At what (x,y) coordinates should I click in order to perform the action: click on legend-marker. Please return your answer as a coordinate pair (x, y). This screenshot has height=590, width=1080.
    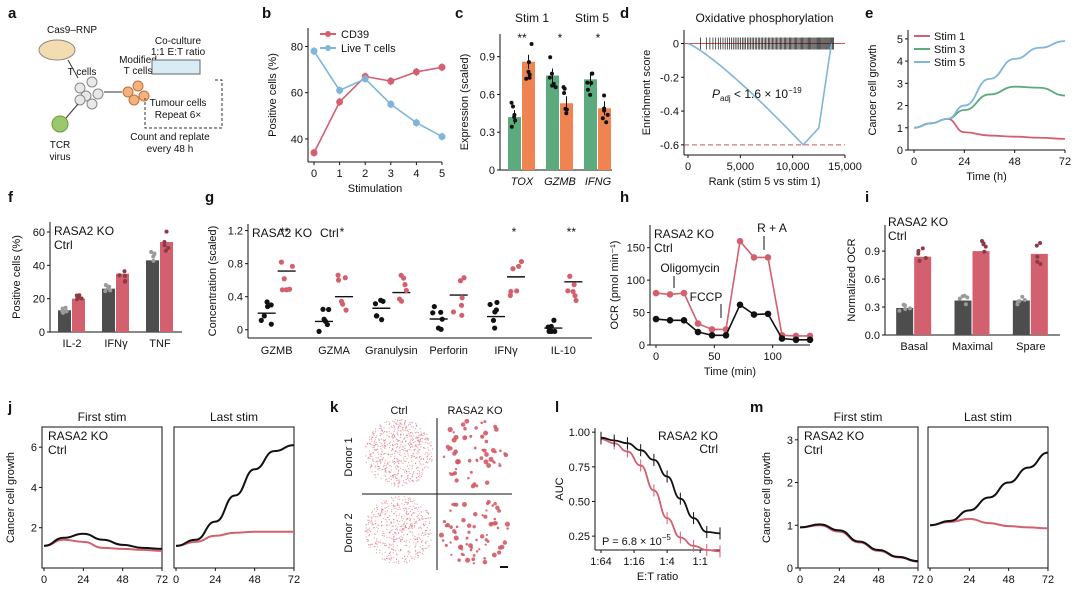
    Looking at the image, I should click on (328, 34).